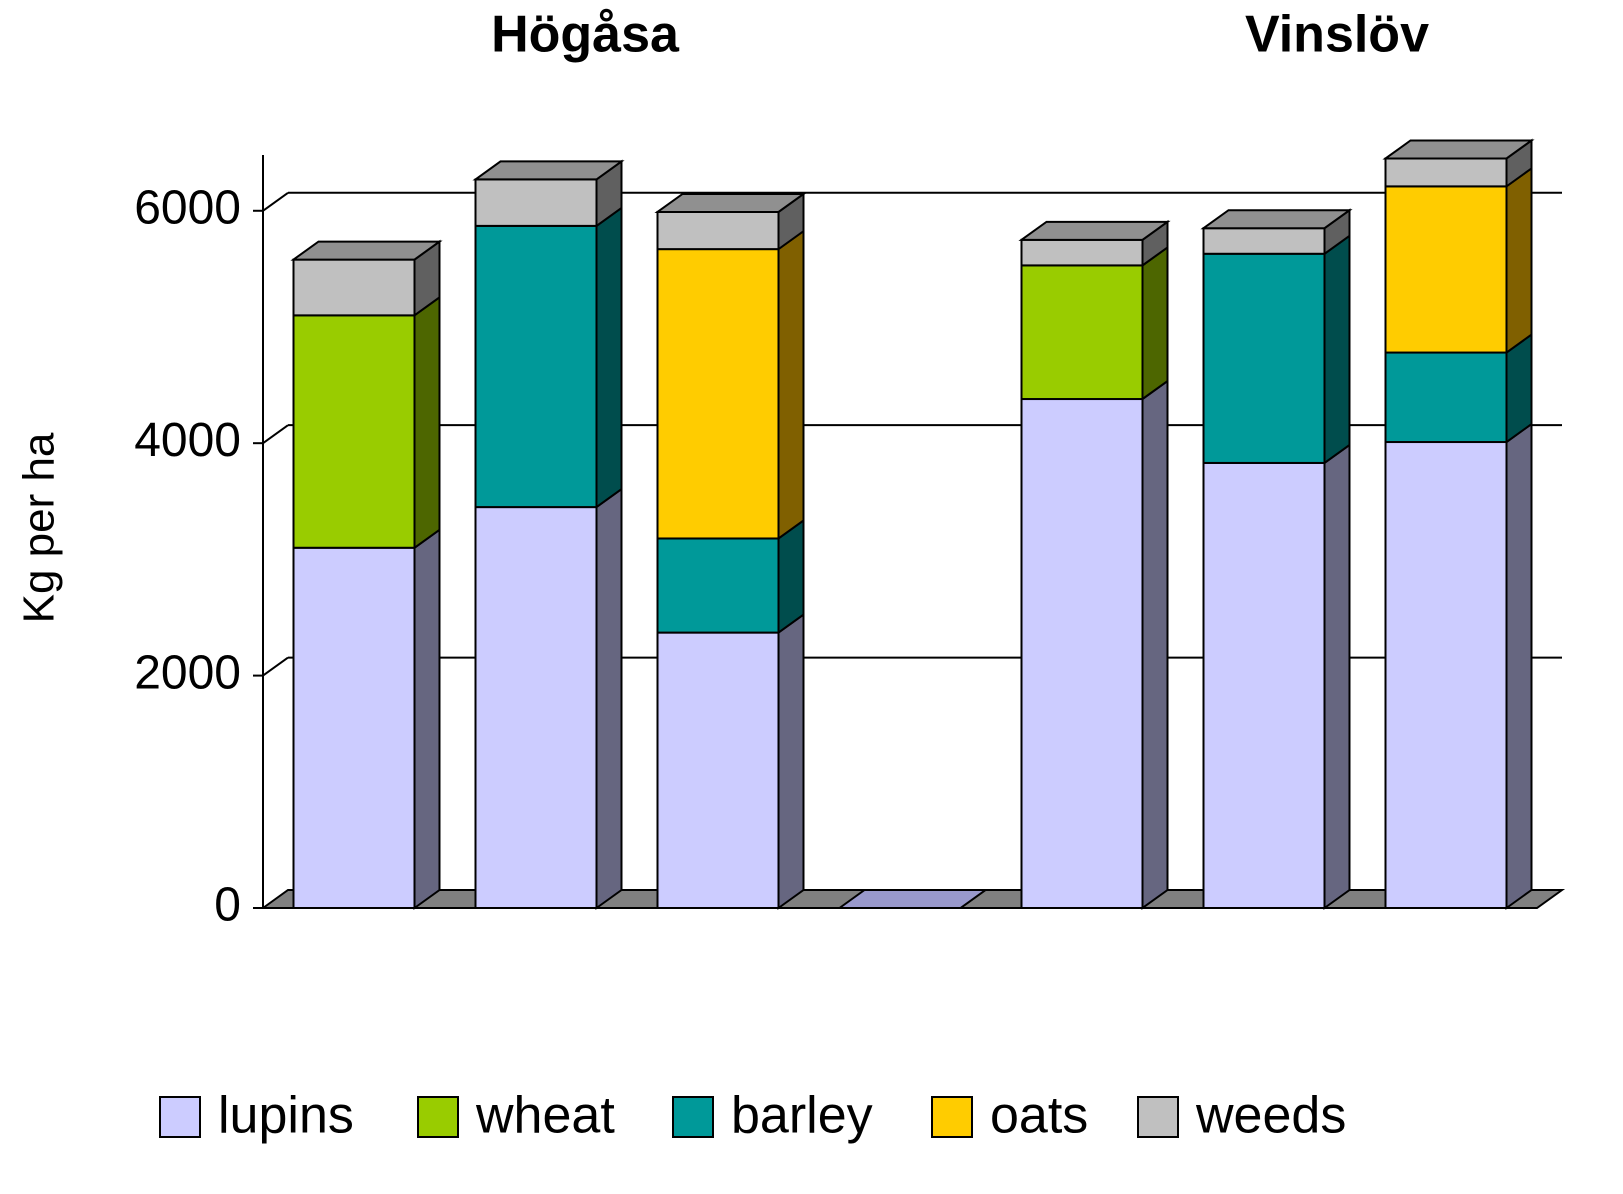 This screenshot has height=1194, width=1623. What do you see at coordinates (227, 905) in the screenshot?
I see `y-tick-label: 0` at bounding box center [227, 905].